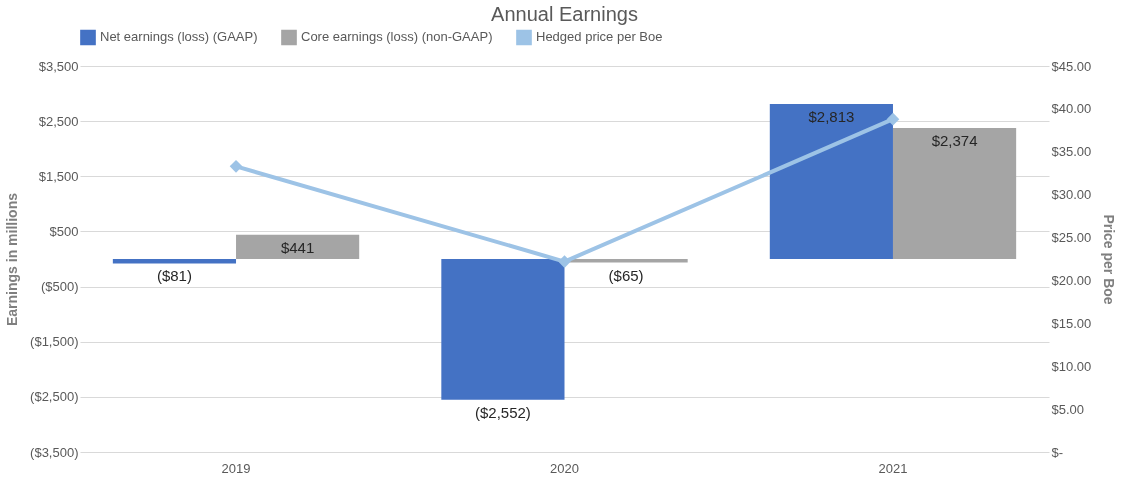  Describe the element at coordinates (1071, 323) in the screenshot. I see `y2-tick-label: $15.00` at that location.